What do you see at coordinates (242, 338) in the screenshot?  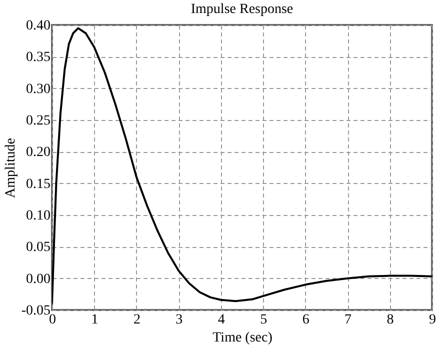 I see `x-axis-title: Time (sec)` at bounding box center [242, 338].